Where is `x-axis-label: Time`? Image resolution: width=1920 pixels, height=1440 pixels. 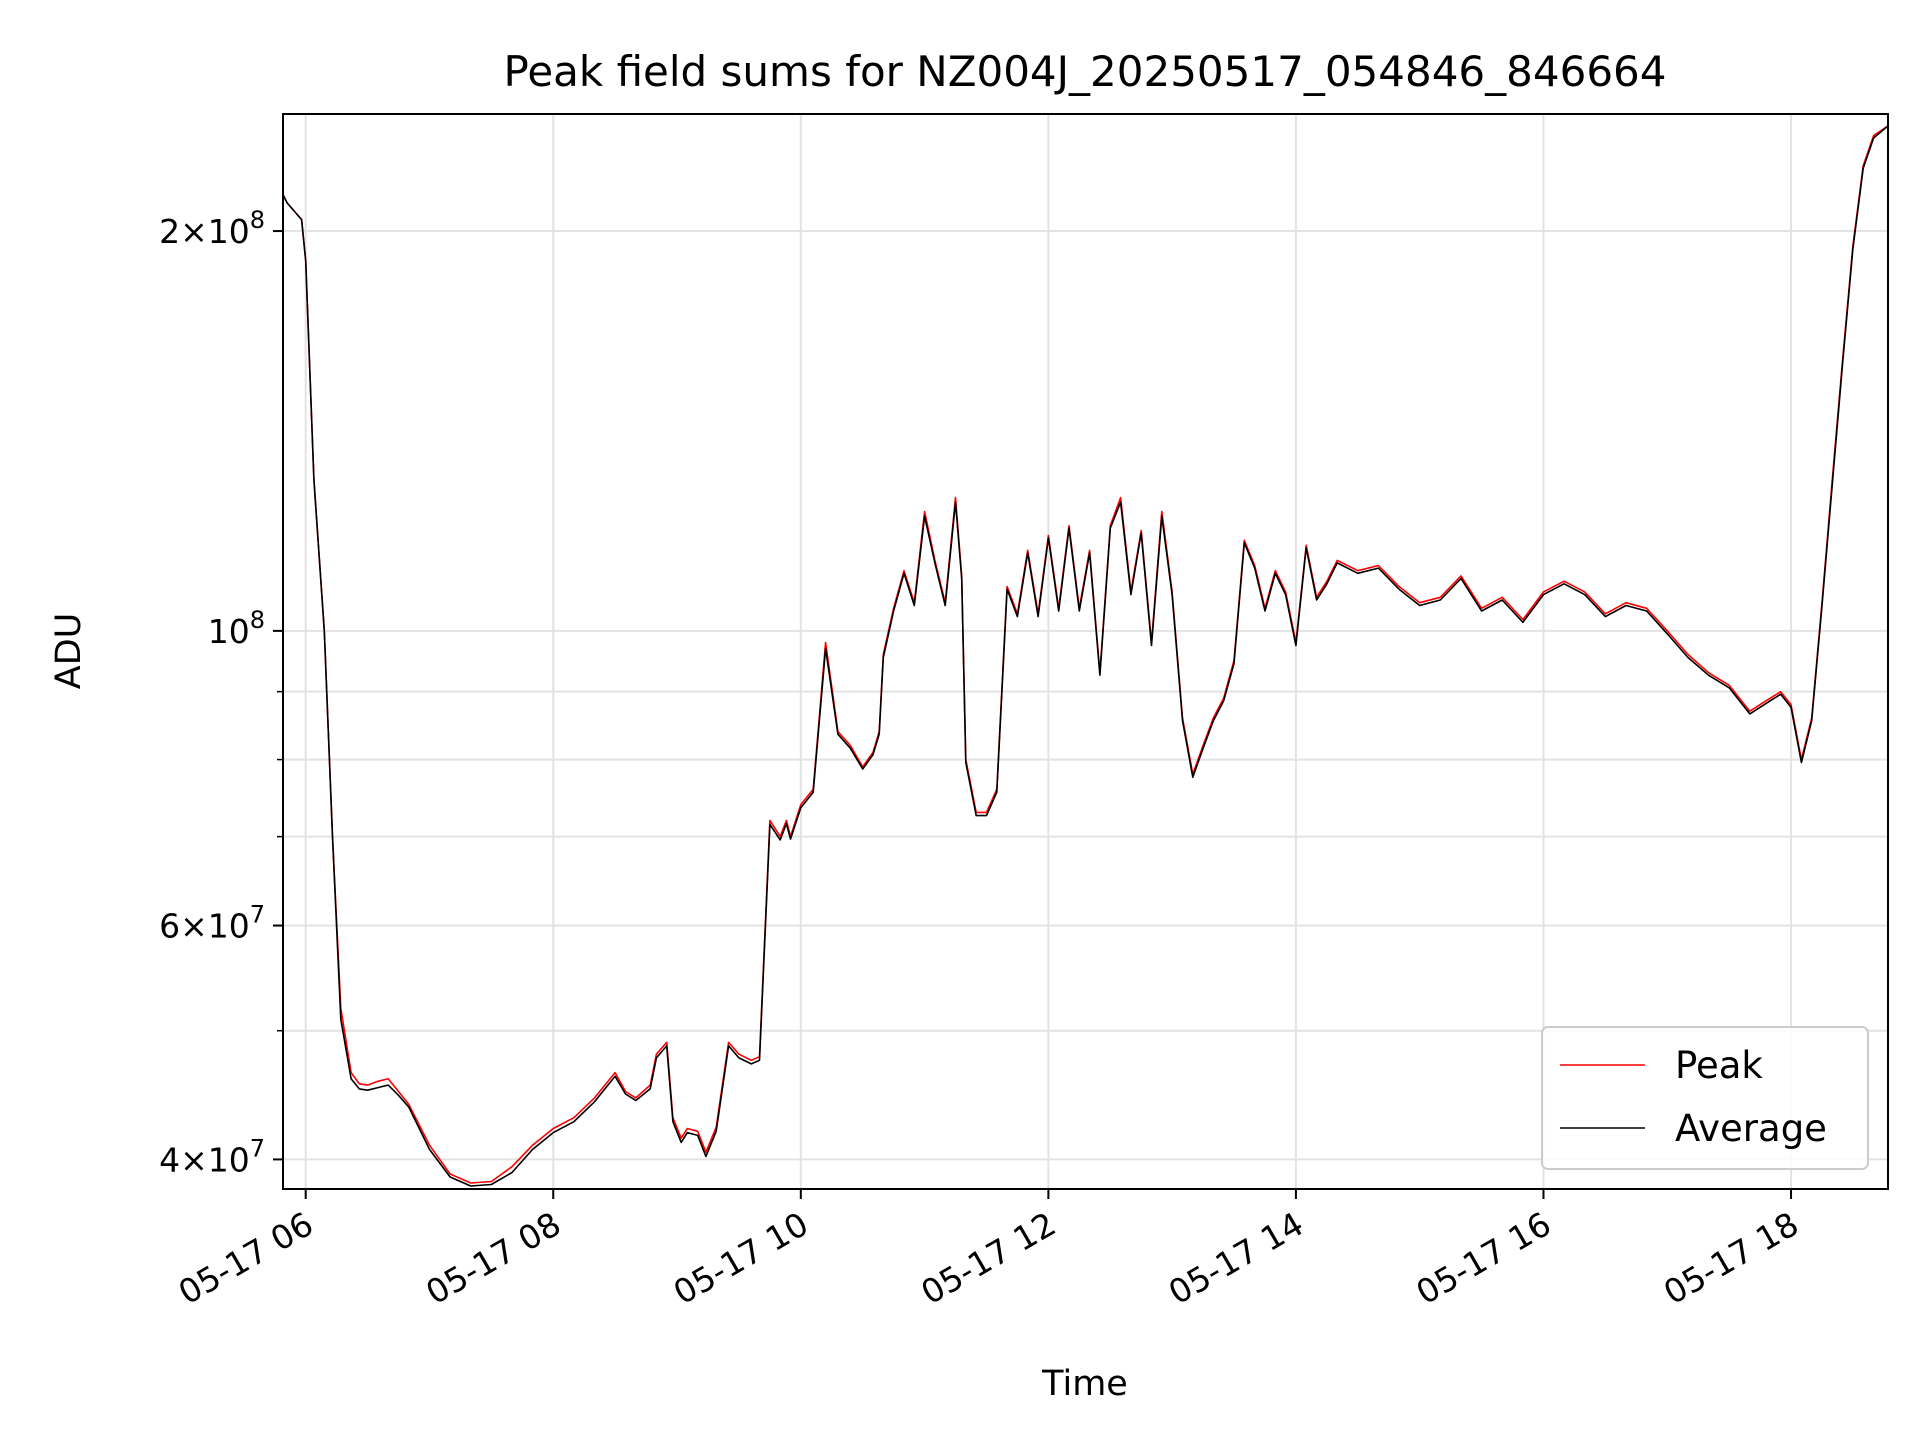
x-axis-label: Time is located at coordinates (1084, 1384).